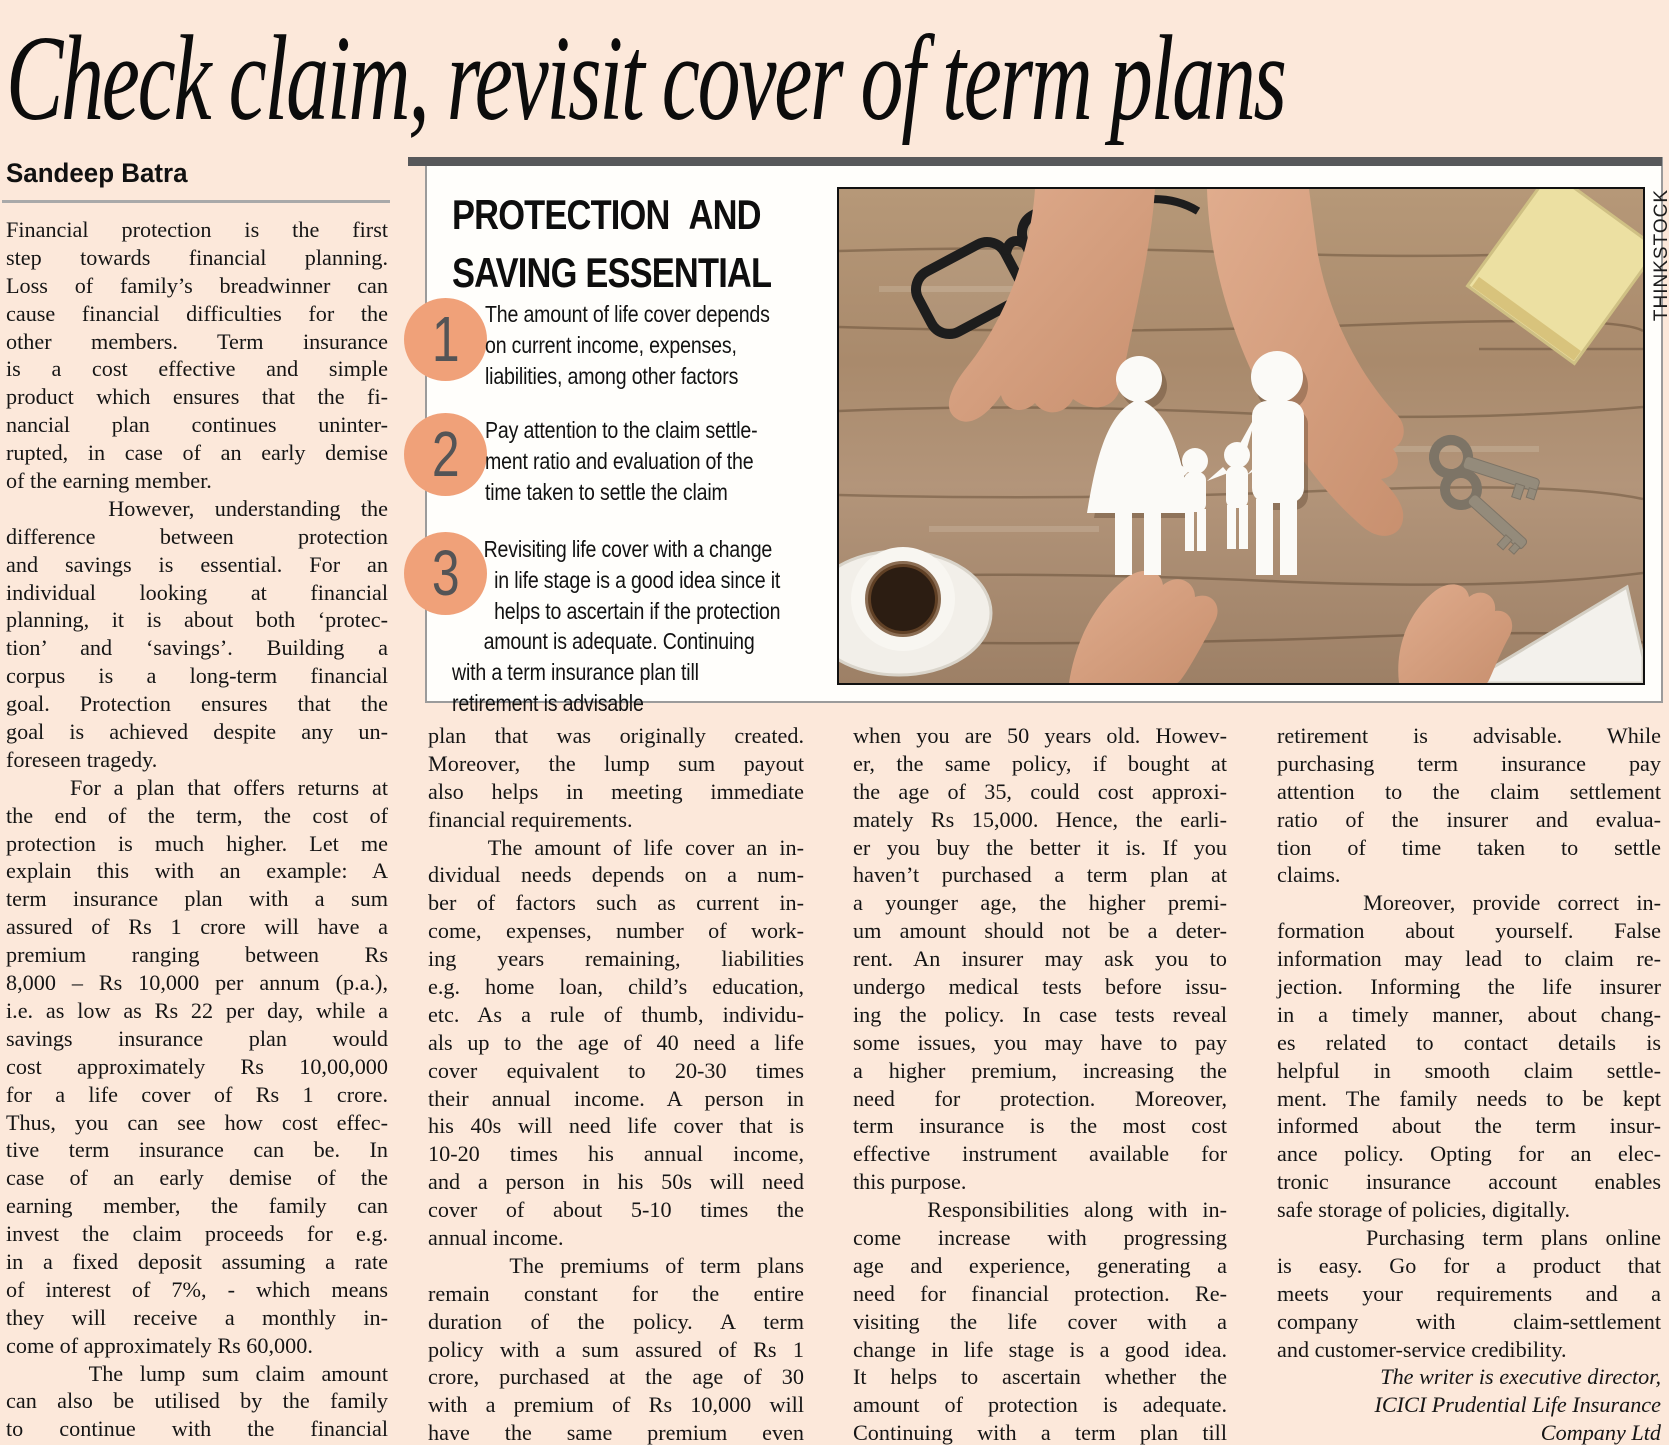  Describe the element at coordinates (1553, 633) in the screenshot. I see `paper-sheet` at that location.